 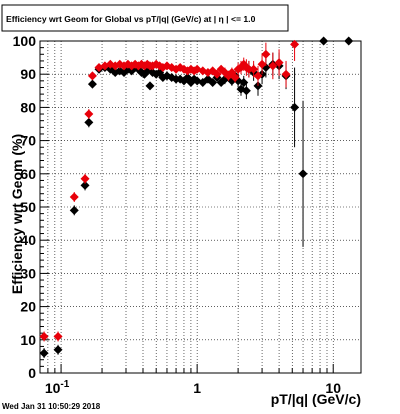 I want to click on y-tick-label: 20, so click(x=28, y=307).